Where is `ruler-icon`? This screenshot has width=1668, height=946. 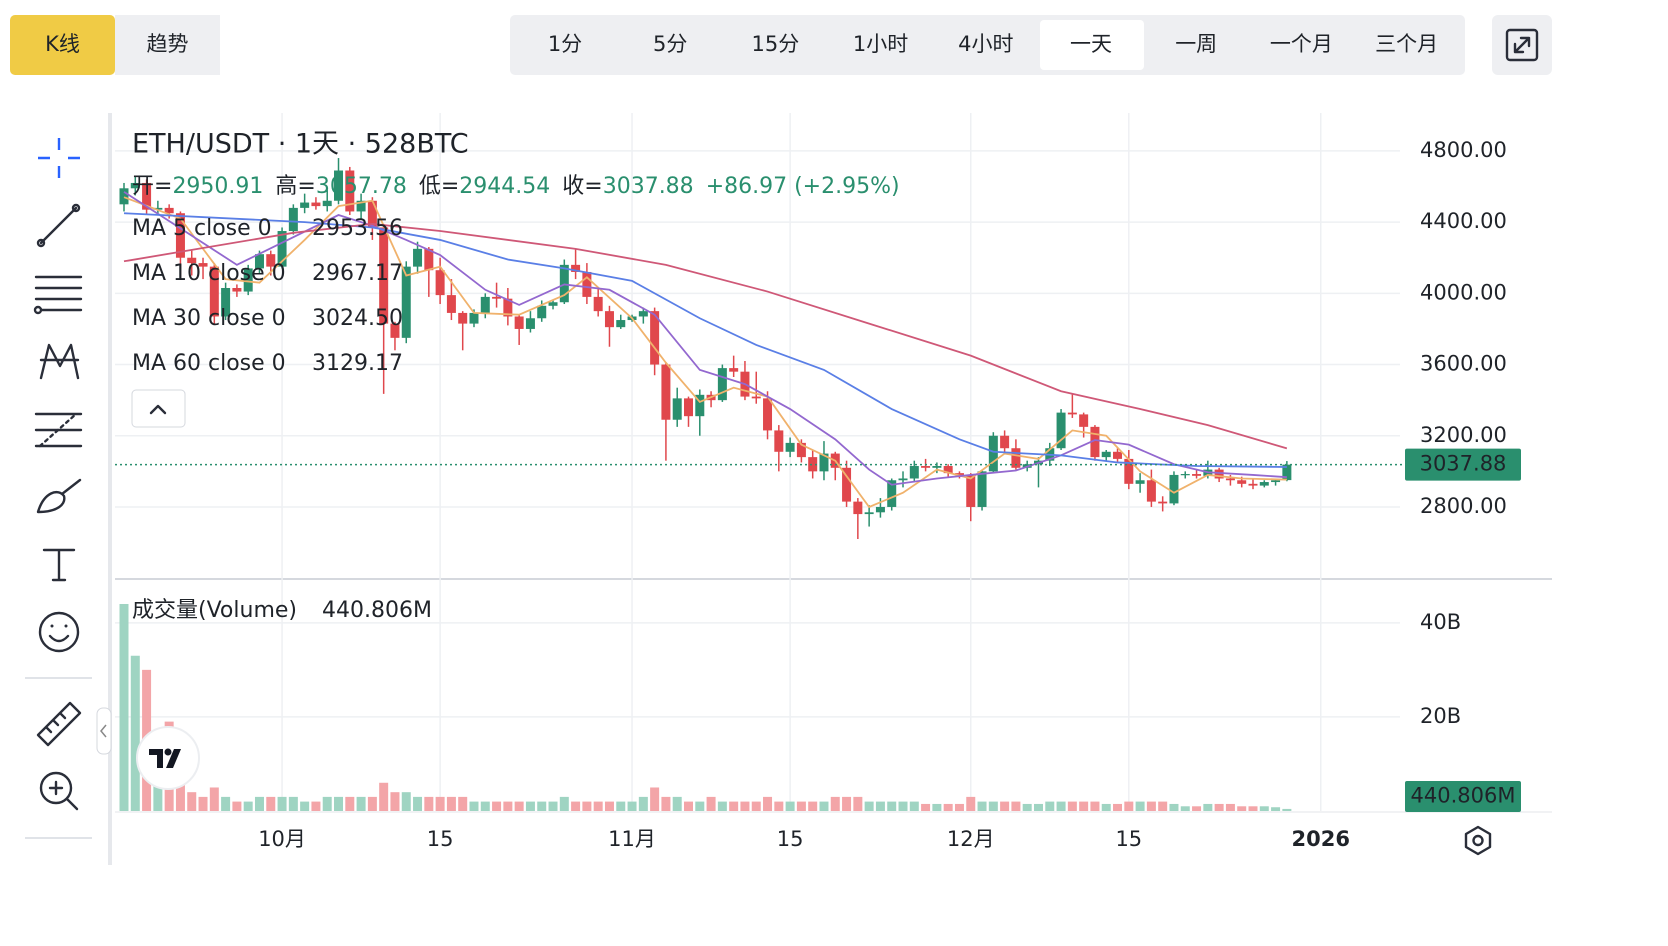
ruler-icon is located at coordinates (59, 724).